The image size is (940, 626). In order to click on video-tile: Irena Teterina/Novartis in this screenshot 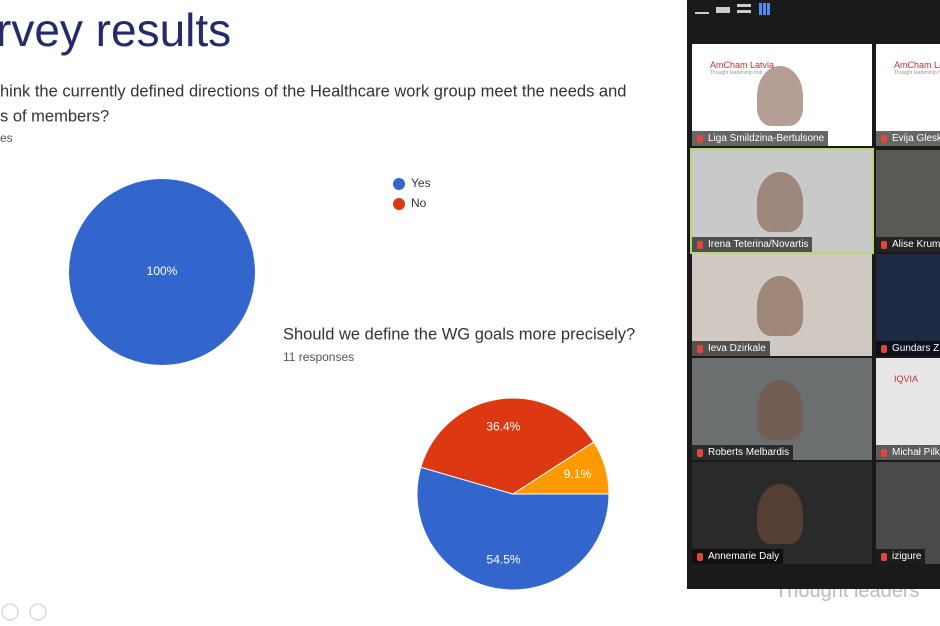, I will do `click(782, 201)`.